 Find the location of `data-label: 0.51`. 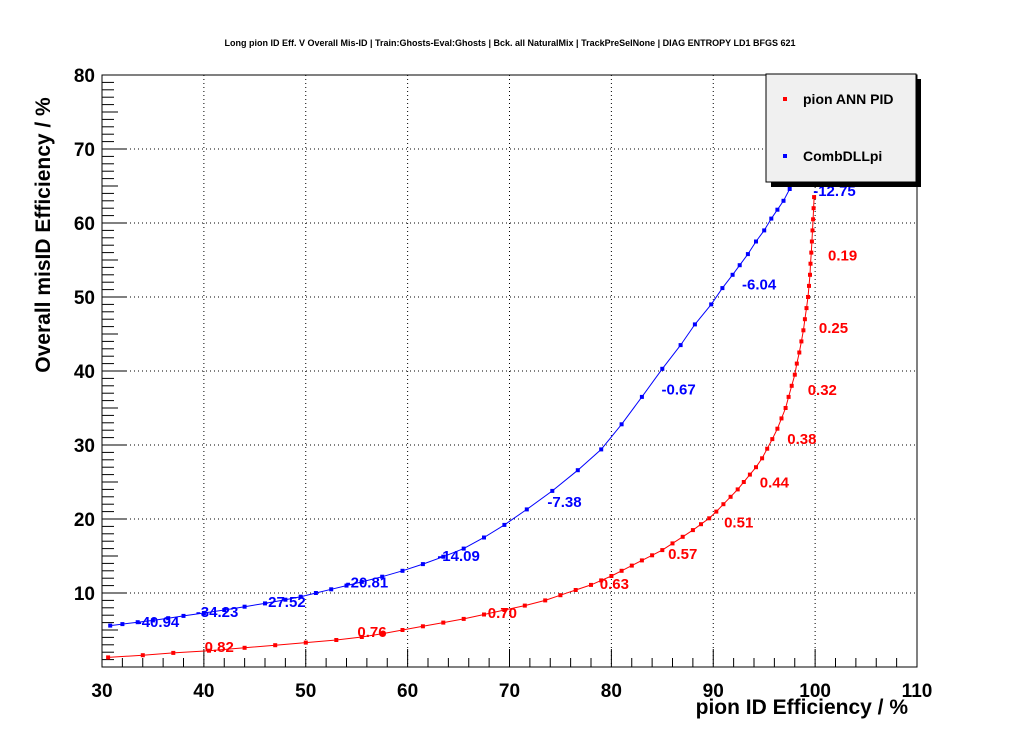

data-label: 0.51 is located at coordinates (738, 523).